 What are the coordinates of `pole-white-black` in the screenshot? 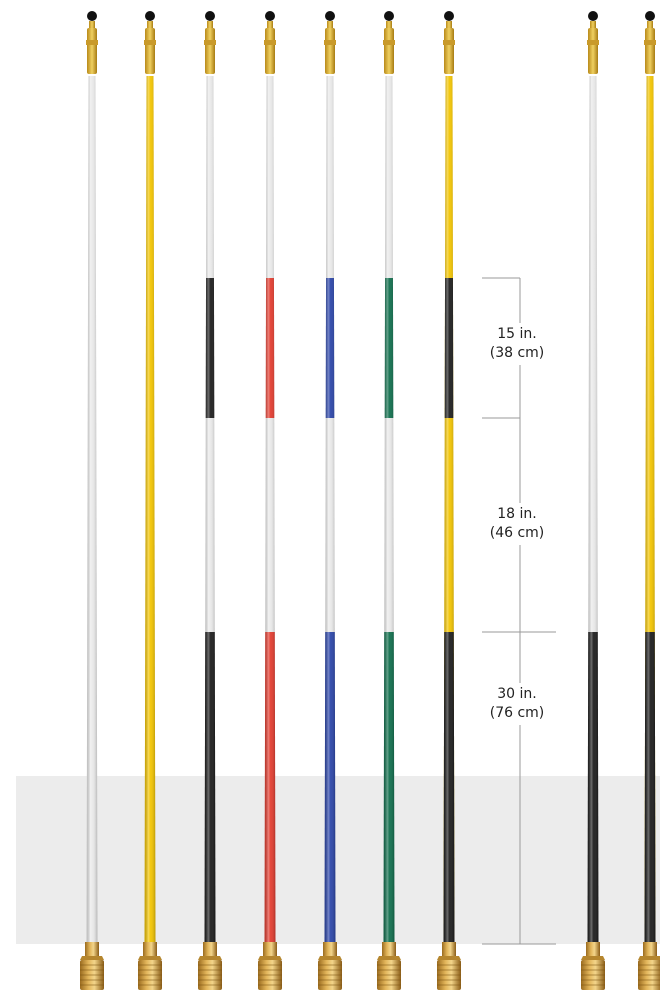 It's located at (210, 500).